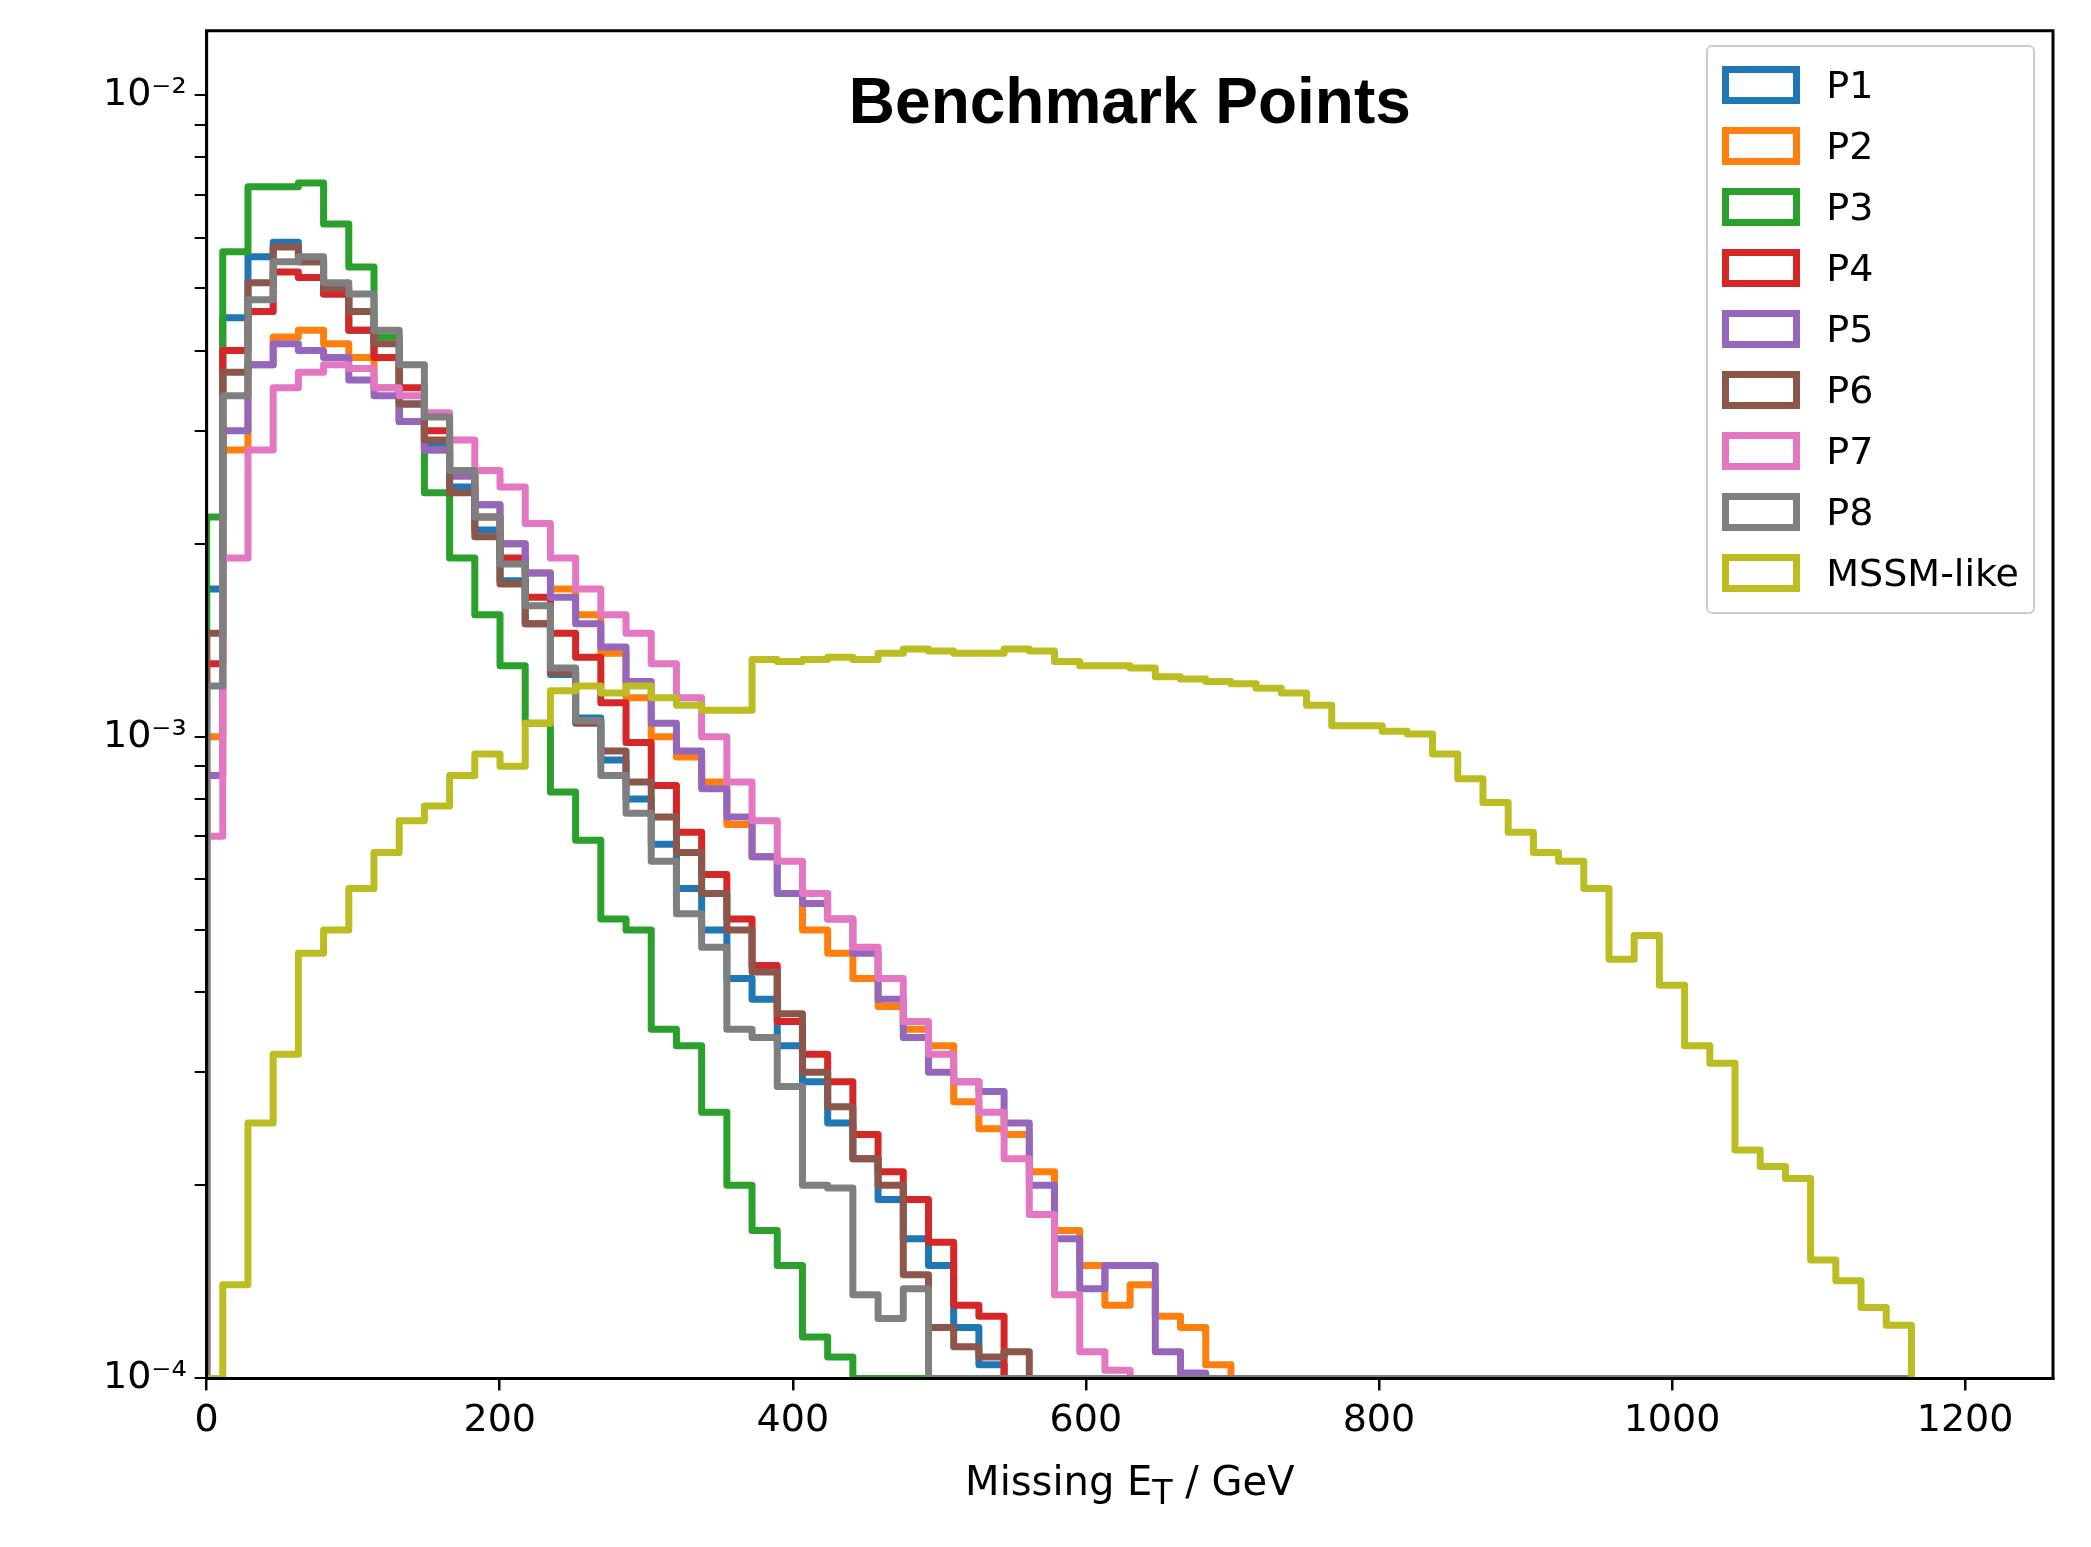 The height and width of the screenshot is (1547, 2091). What do you see at coordinates (1922, 573) in the screenshot?
I see `legend-label: MSSM-like` at bounding box center [1922, 573].